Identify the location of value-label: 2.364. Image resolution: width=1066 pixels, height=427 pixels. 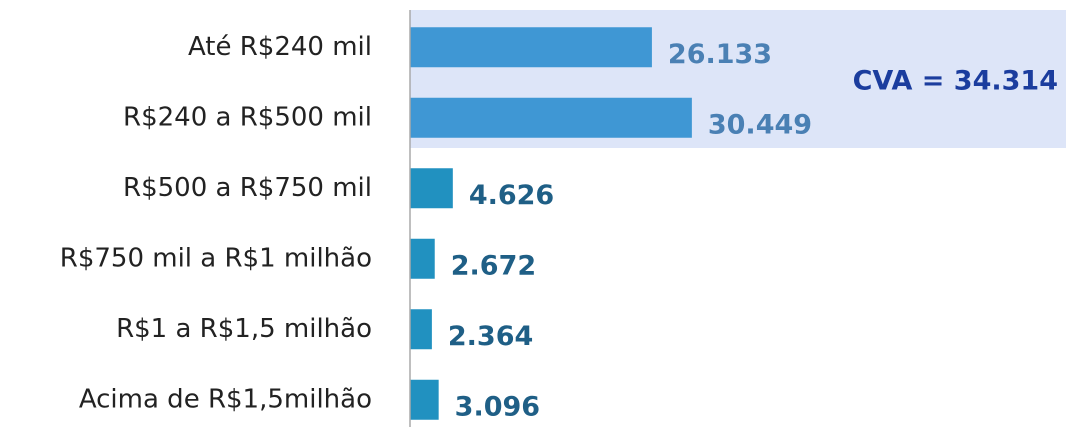
(490, 336).